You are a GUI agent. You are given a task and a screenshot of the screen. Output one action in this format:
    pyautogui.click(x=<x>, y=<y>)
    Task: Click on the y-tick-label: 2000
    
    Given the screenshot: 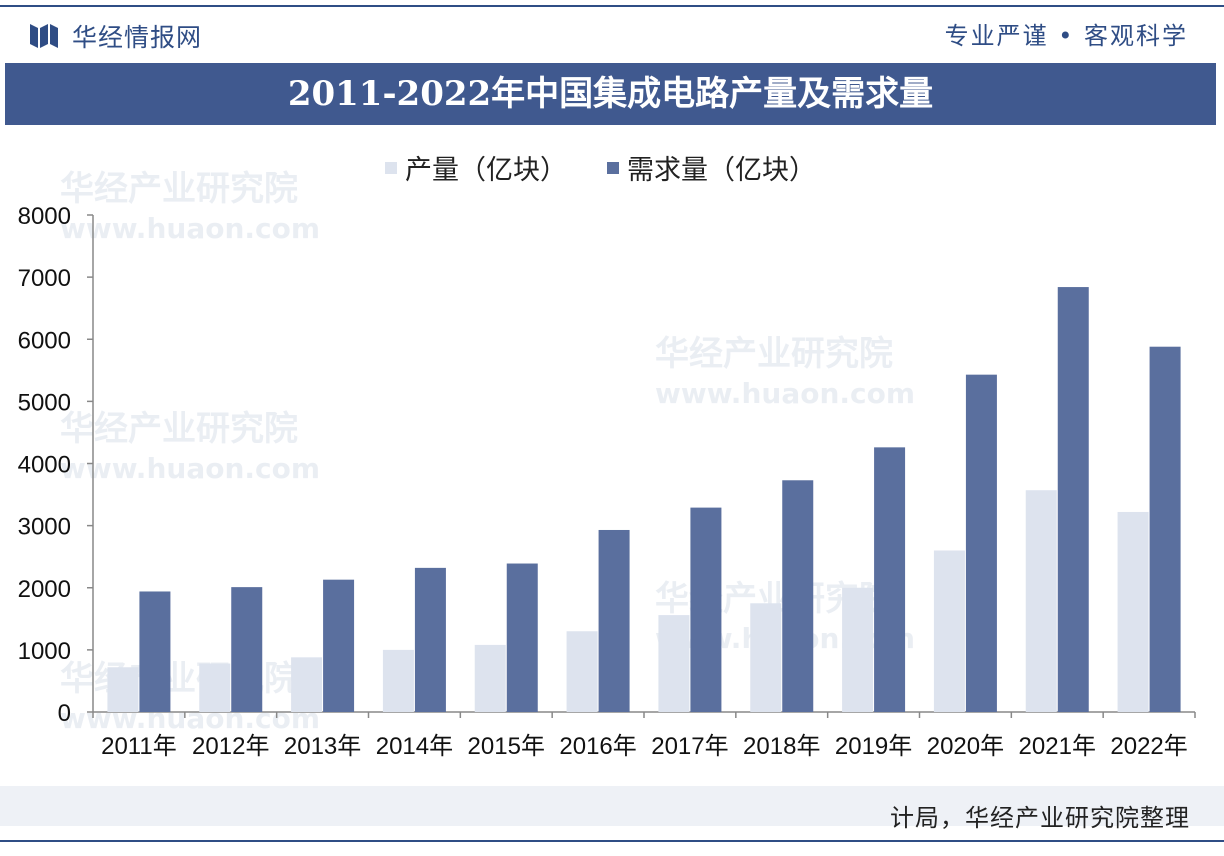 What is the action you would take?
    pyautogui.click(x=44, y=589)
    